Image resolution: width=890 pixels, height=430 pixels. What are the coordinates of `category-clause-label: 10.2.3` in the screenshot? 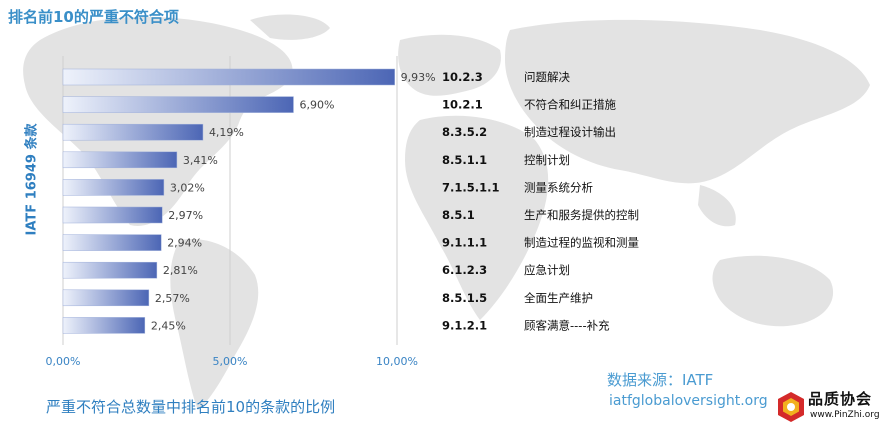 It's located at (462, 77).